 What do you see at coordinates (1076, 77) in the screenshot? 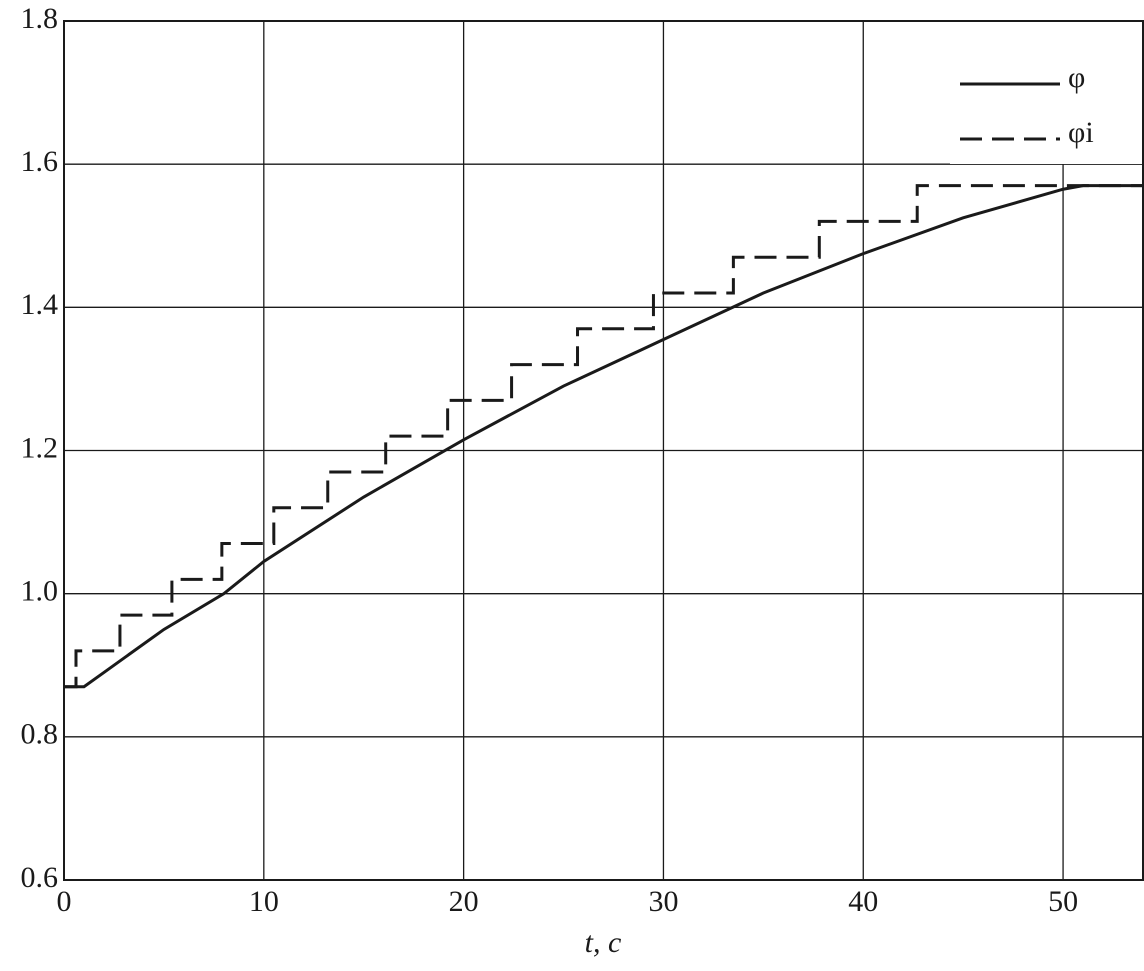
I see `legend-label: φ` at bounding box center [1076, 77].